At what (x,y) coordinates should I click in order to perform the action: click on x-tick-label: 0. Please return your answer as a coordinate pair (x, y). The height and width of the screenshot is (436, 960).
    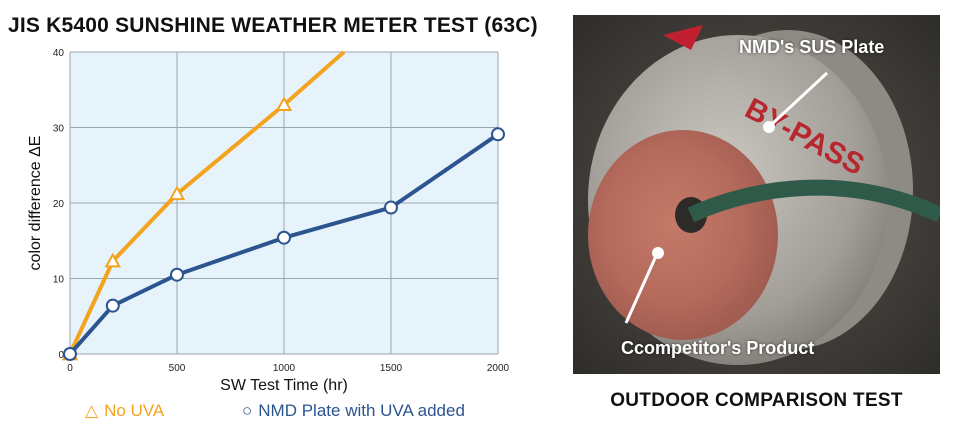
    Looking at the image, I should click on (70, 368).